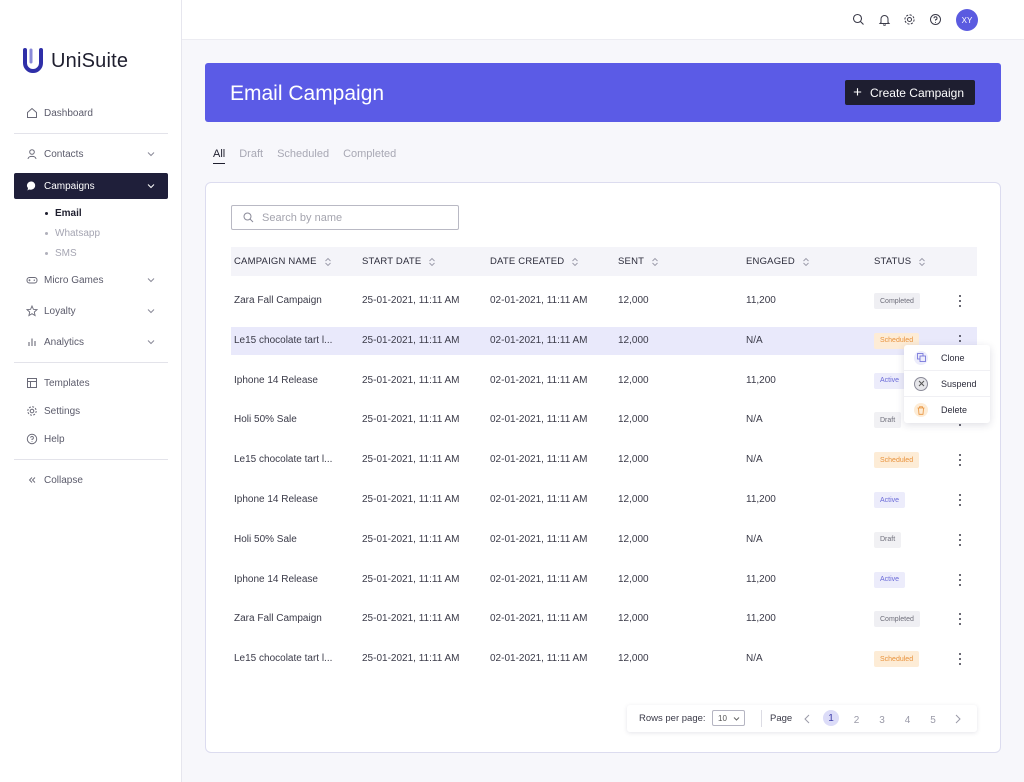 Image resolution: width=1024 pixels, height=782 pixels. What do you see at coordinates (91, 113) in the screenshot?
I see `sidebar-item-dashboard: Dashboard` at bounding box center [91, 113].